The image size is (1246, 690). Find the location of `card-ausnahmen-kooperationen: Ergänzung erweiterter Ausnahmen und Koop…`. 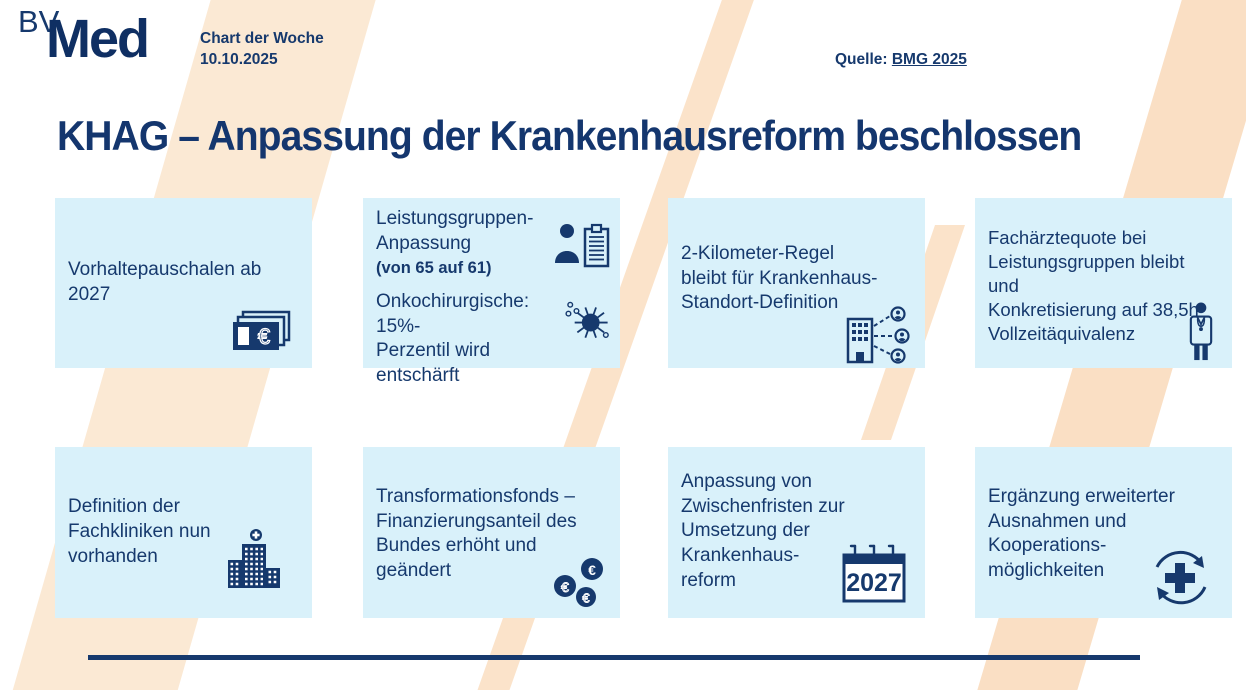

card-ausnahmen-kooperationen: Ergänzung erweiterter Ausnahmen und Koop… is located at coordinates (1103, 532).